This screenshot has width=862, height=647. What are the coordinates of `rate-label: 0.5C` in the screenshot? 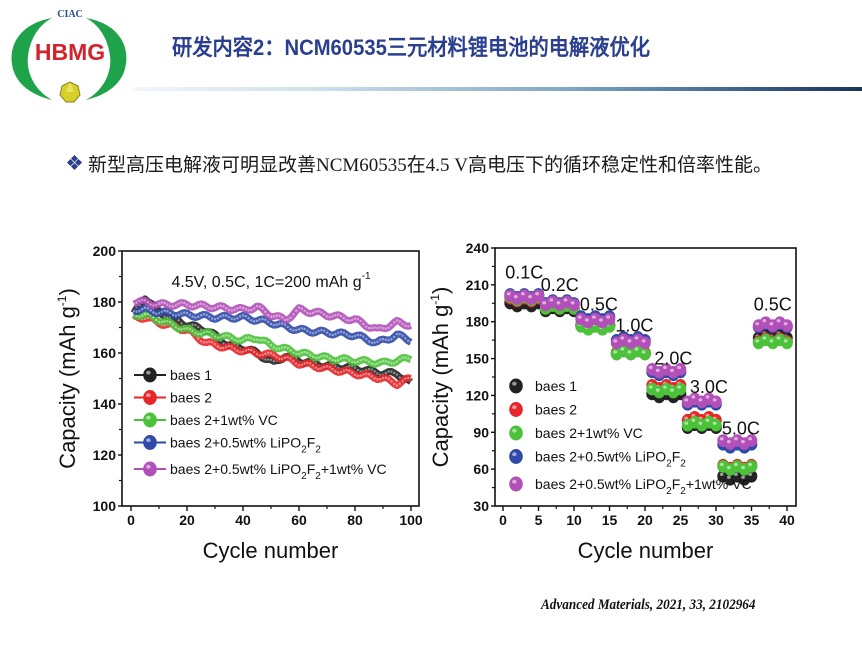 It's located at (773, 305).